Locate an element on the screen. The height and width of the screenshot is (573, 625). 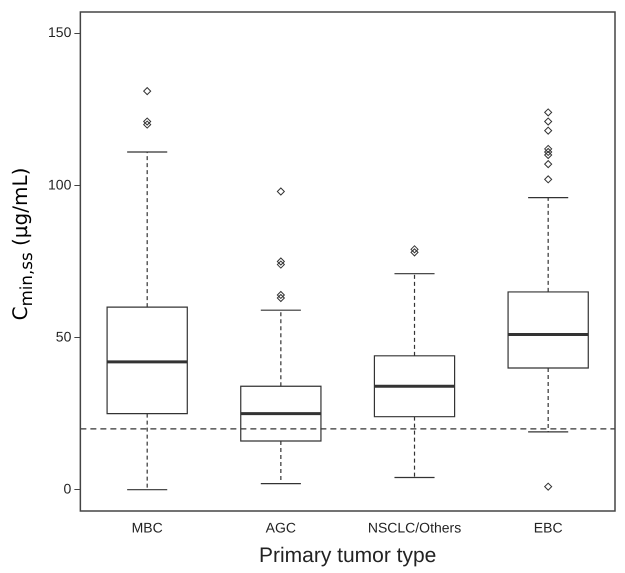
x-tick-label: NSCLC/Others is located at coordinates (415, 527).